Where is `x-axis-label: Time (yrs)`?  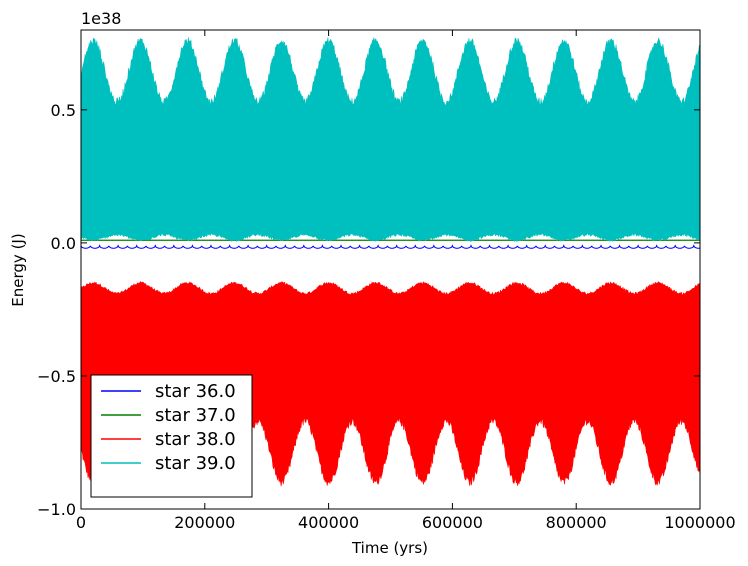
x-axis-label: Time (yrs) is located at coordinates (389, 548).